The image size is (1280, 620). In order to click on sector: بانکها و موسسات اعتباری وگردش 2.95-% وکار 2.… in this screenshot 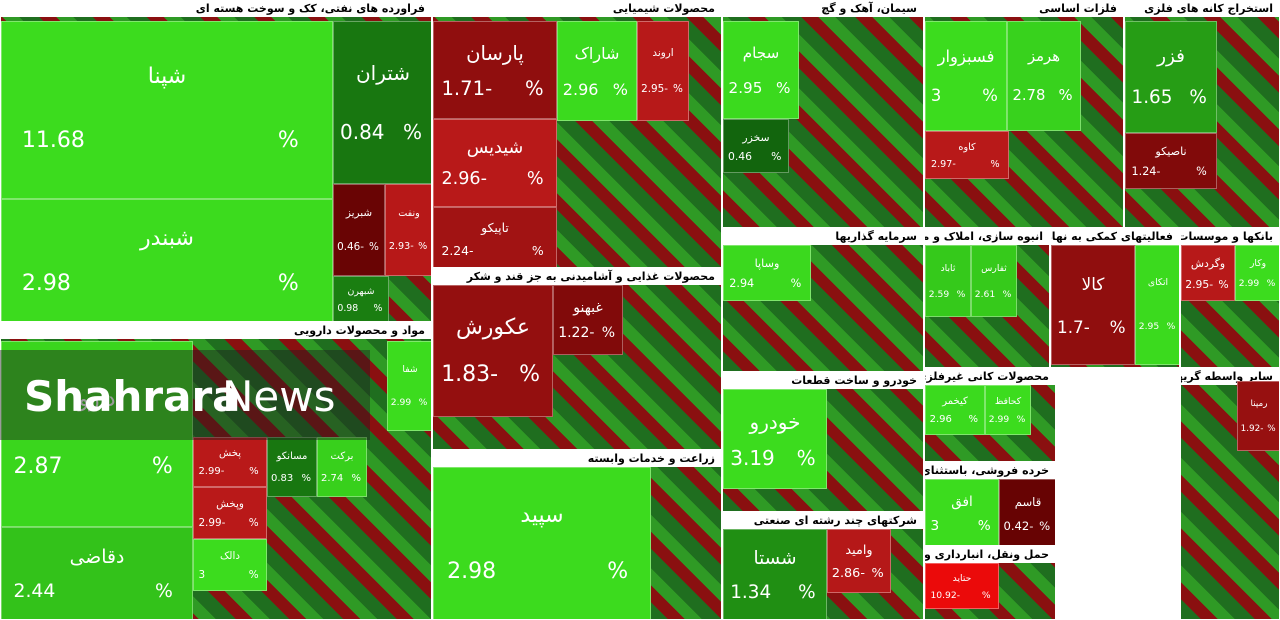, I will do `click(1230, 298)`.